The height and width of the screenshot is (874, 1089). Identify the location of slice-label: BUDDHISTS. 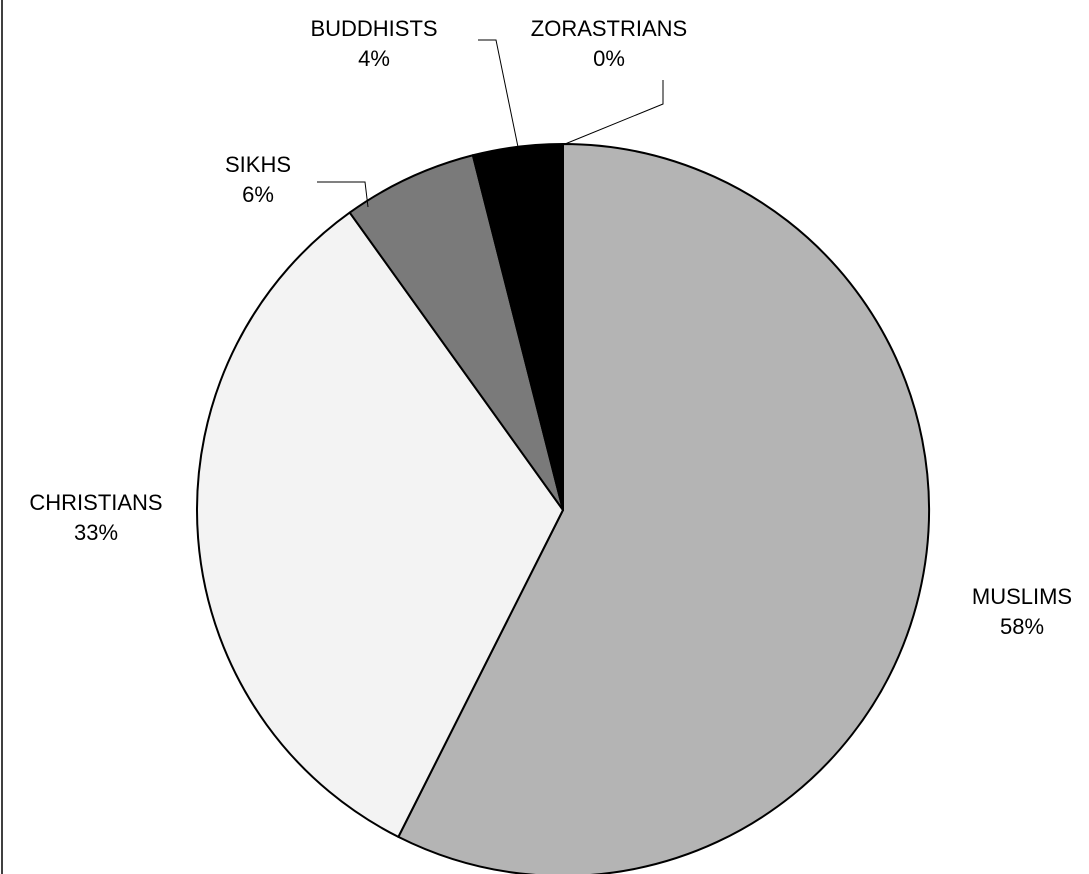
(373, 28).